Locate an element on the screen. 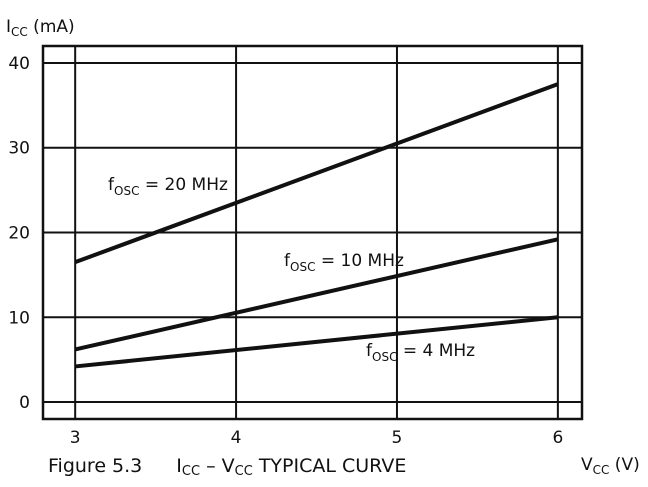  y-tick-label-2: 20 is located at coordinates (19, 234).